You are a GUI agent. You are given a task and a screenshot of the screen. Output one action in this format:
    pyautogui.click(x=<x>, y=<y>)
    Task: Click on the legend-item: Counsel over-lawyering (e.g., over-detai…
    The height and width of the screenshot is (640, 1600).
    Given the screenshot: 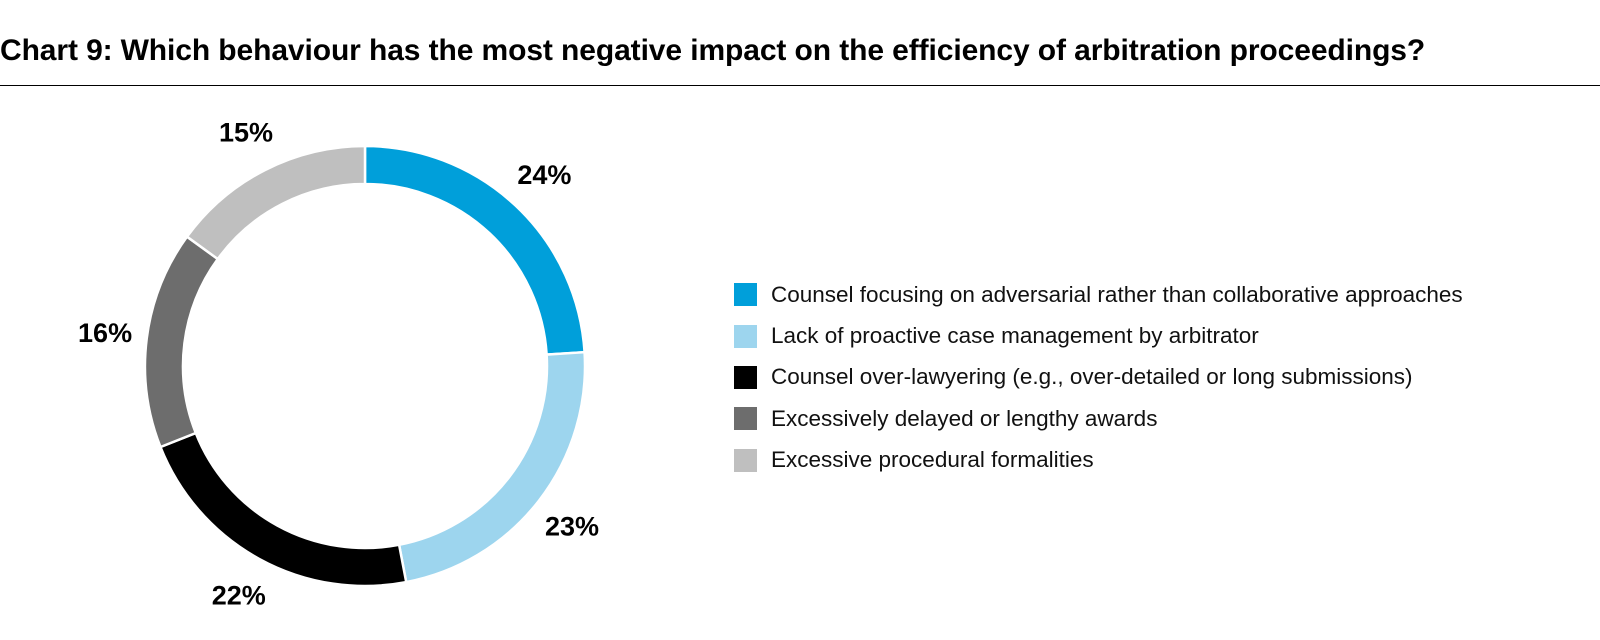 What is the action you would take?
    pyautogui.click(x=1098, y=377)
    